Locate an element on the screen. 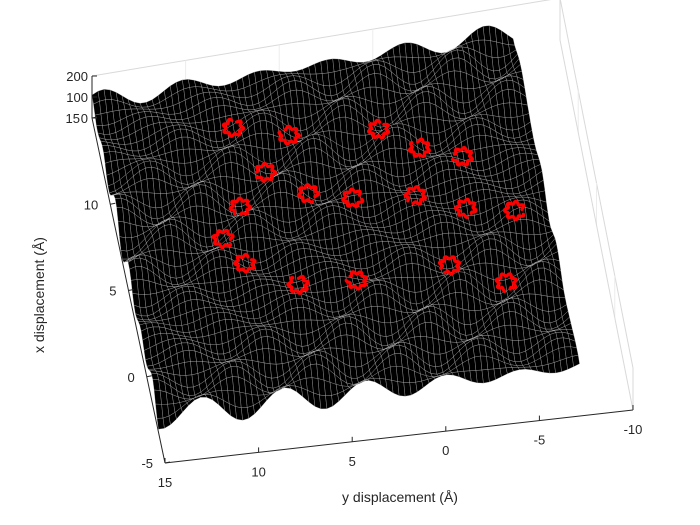  x-tick-label: 15 is located at coordinates (73, 118).